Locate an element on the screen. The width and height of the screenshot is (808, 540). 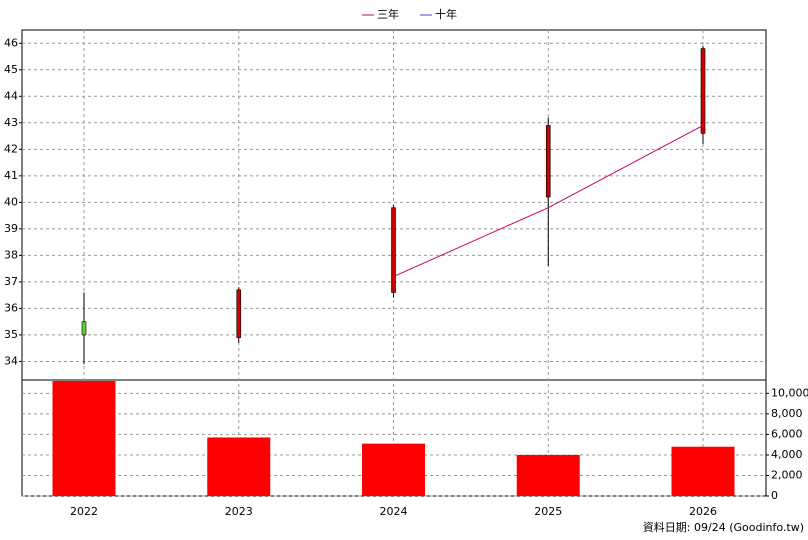
y-tick-label: 44 is located at coordinates (11, 95).